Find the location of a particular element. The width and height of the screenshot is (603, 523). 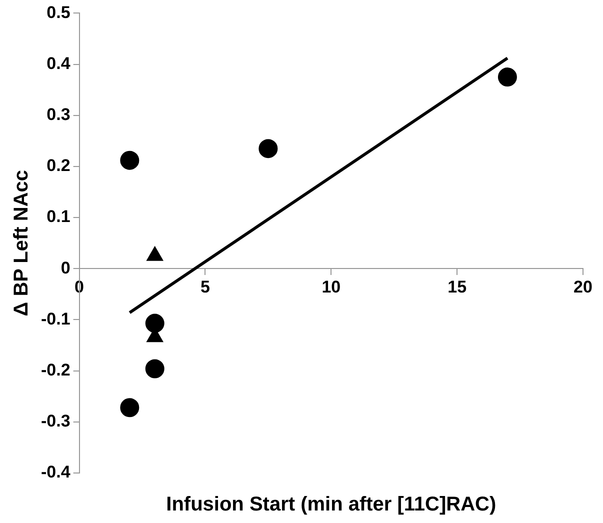

x-tick-label: 15 is located at coordinates (457, 287).